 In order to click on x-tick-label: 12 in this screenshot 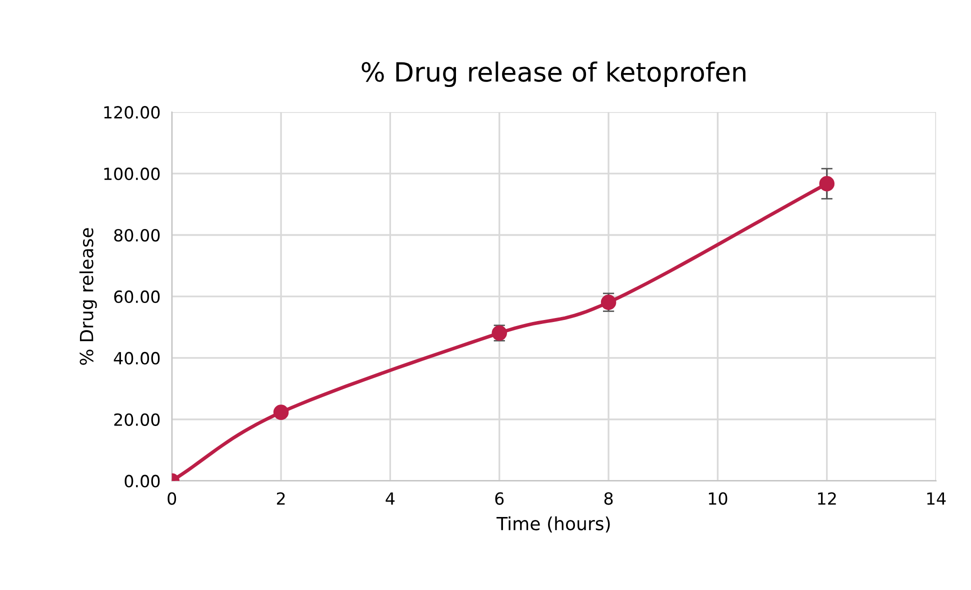, I will do `click(827, 498)`.